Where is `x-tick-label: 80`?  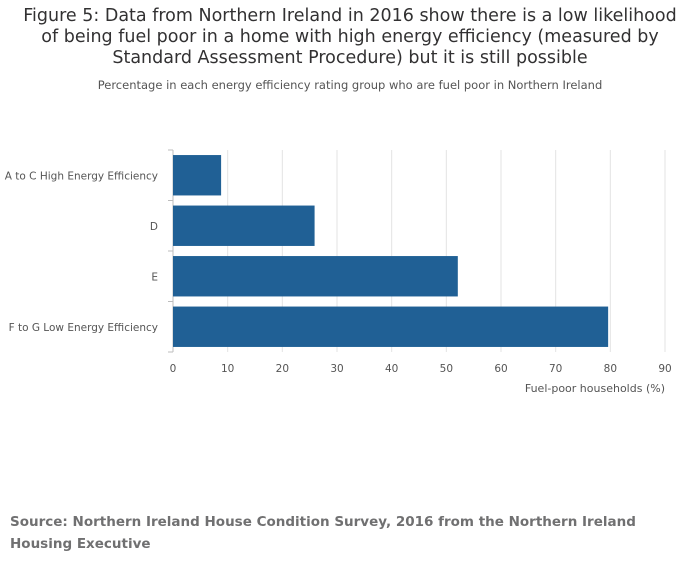 x-tick-label: 80 is located at coordinates (610, 369).